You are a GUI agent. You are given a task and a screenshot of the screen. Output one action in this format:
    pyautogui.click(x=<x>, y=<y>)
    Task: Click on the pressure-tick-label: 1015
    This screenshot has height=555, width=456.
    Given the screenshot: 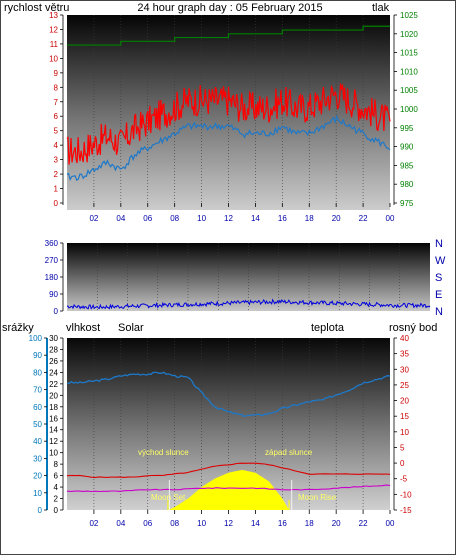 What is the action you would take?
    pyautogui.click(x=409, y=53)
    